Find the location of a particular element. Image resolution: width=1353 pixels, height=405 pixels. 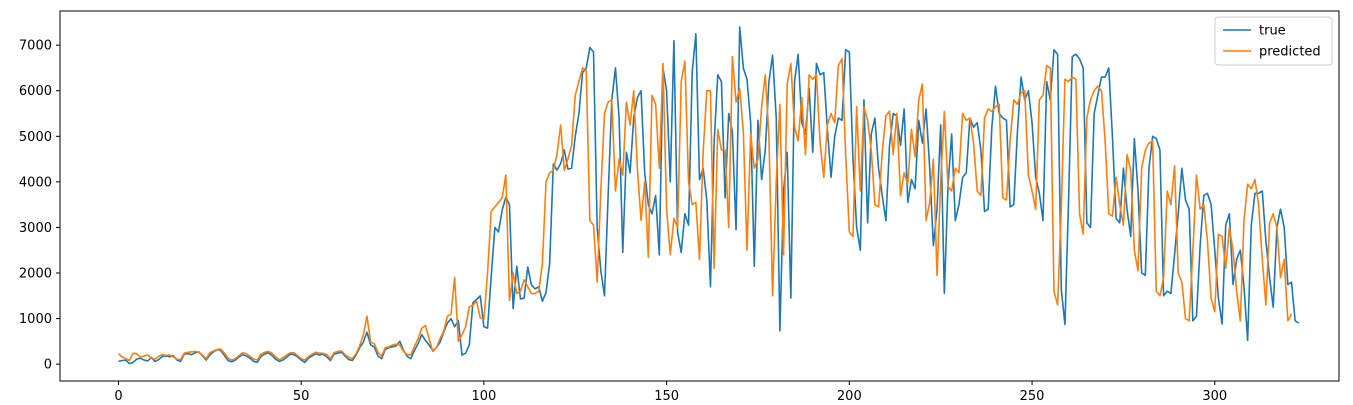

legend: true predicted is located at coordinates (1273, 41).